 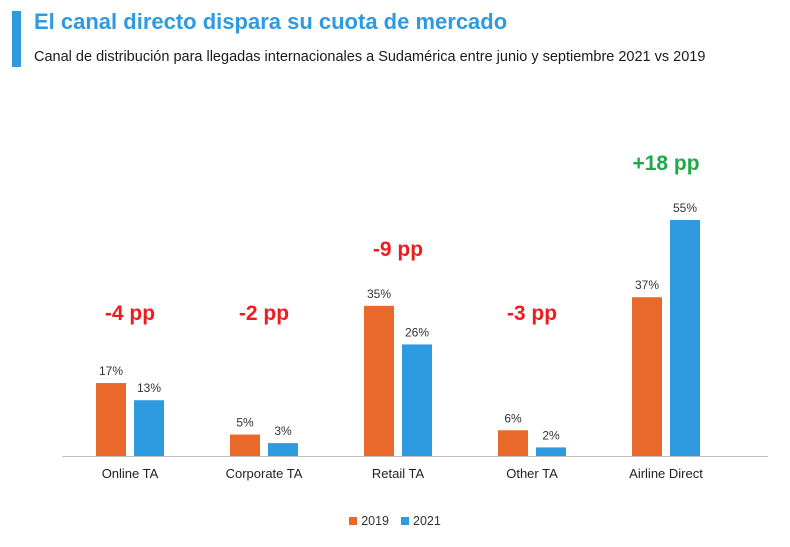 I want to click on bar-2021-corporate-ta, so click(x=283, y=449).